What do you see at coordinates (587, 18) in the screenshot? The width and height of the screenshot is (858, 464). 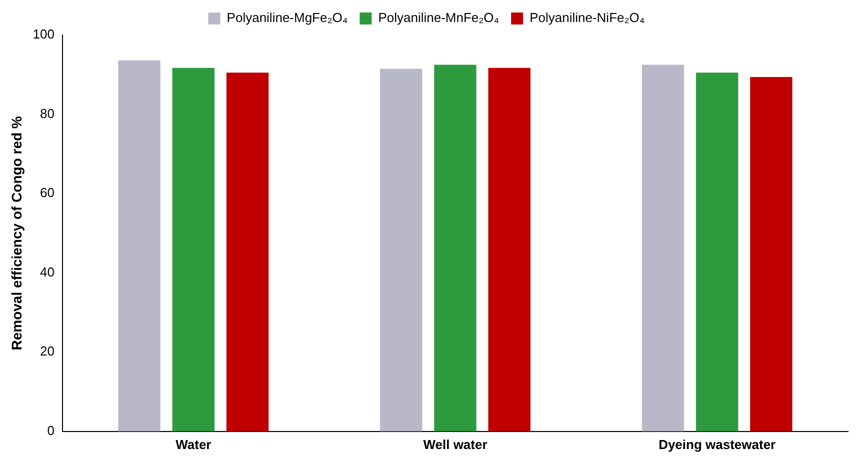 I see `legend-label: Polyaniline-NiFe₂O₄` at bounding box center [587, 18].